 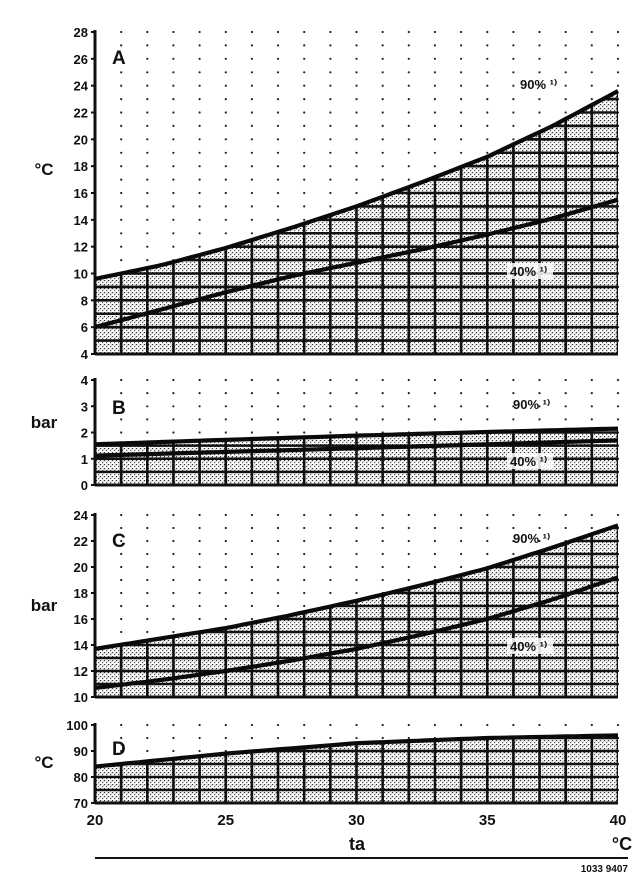 What do you see at coordinates (119, 541) in the screenshot?
I see `panel-letter-c: C` at bounding box center [119, 541].